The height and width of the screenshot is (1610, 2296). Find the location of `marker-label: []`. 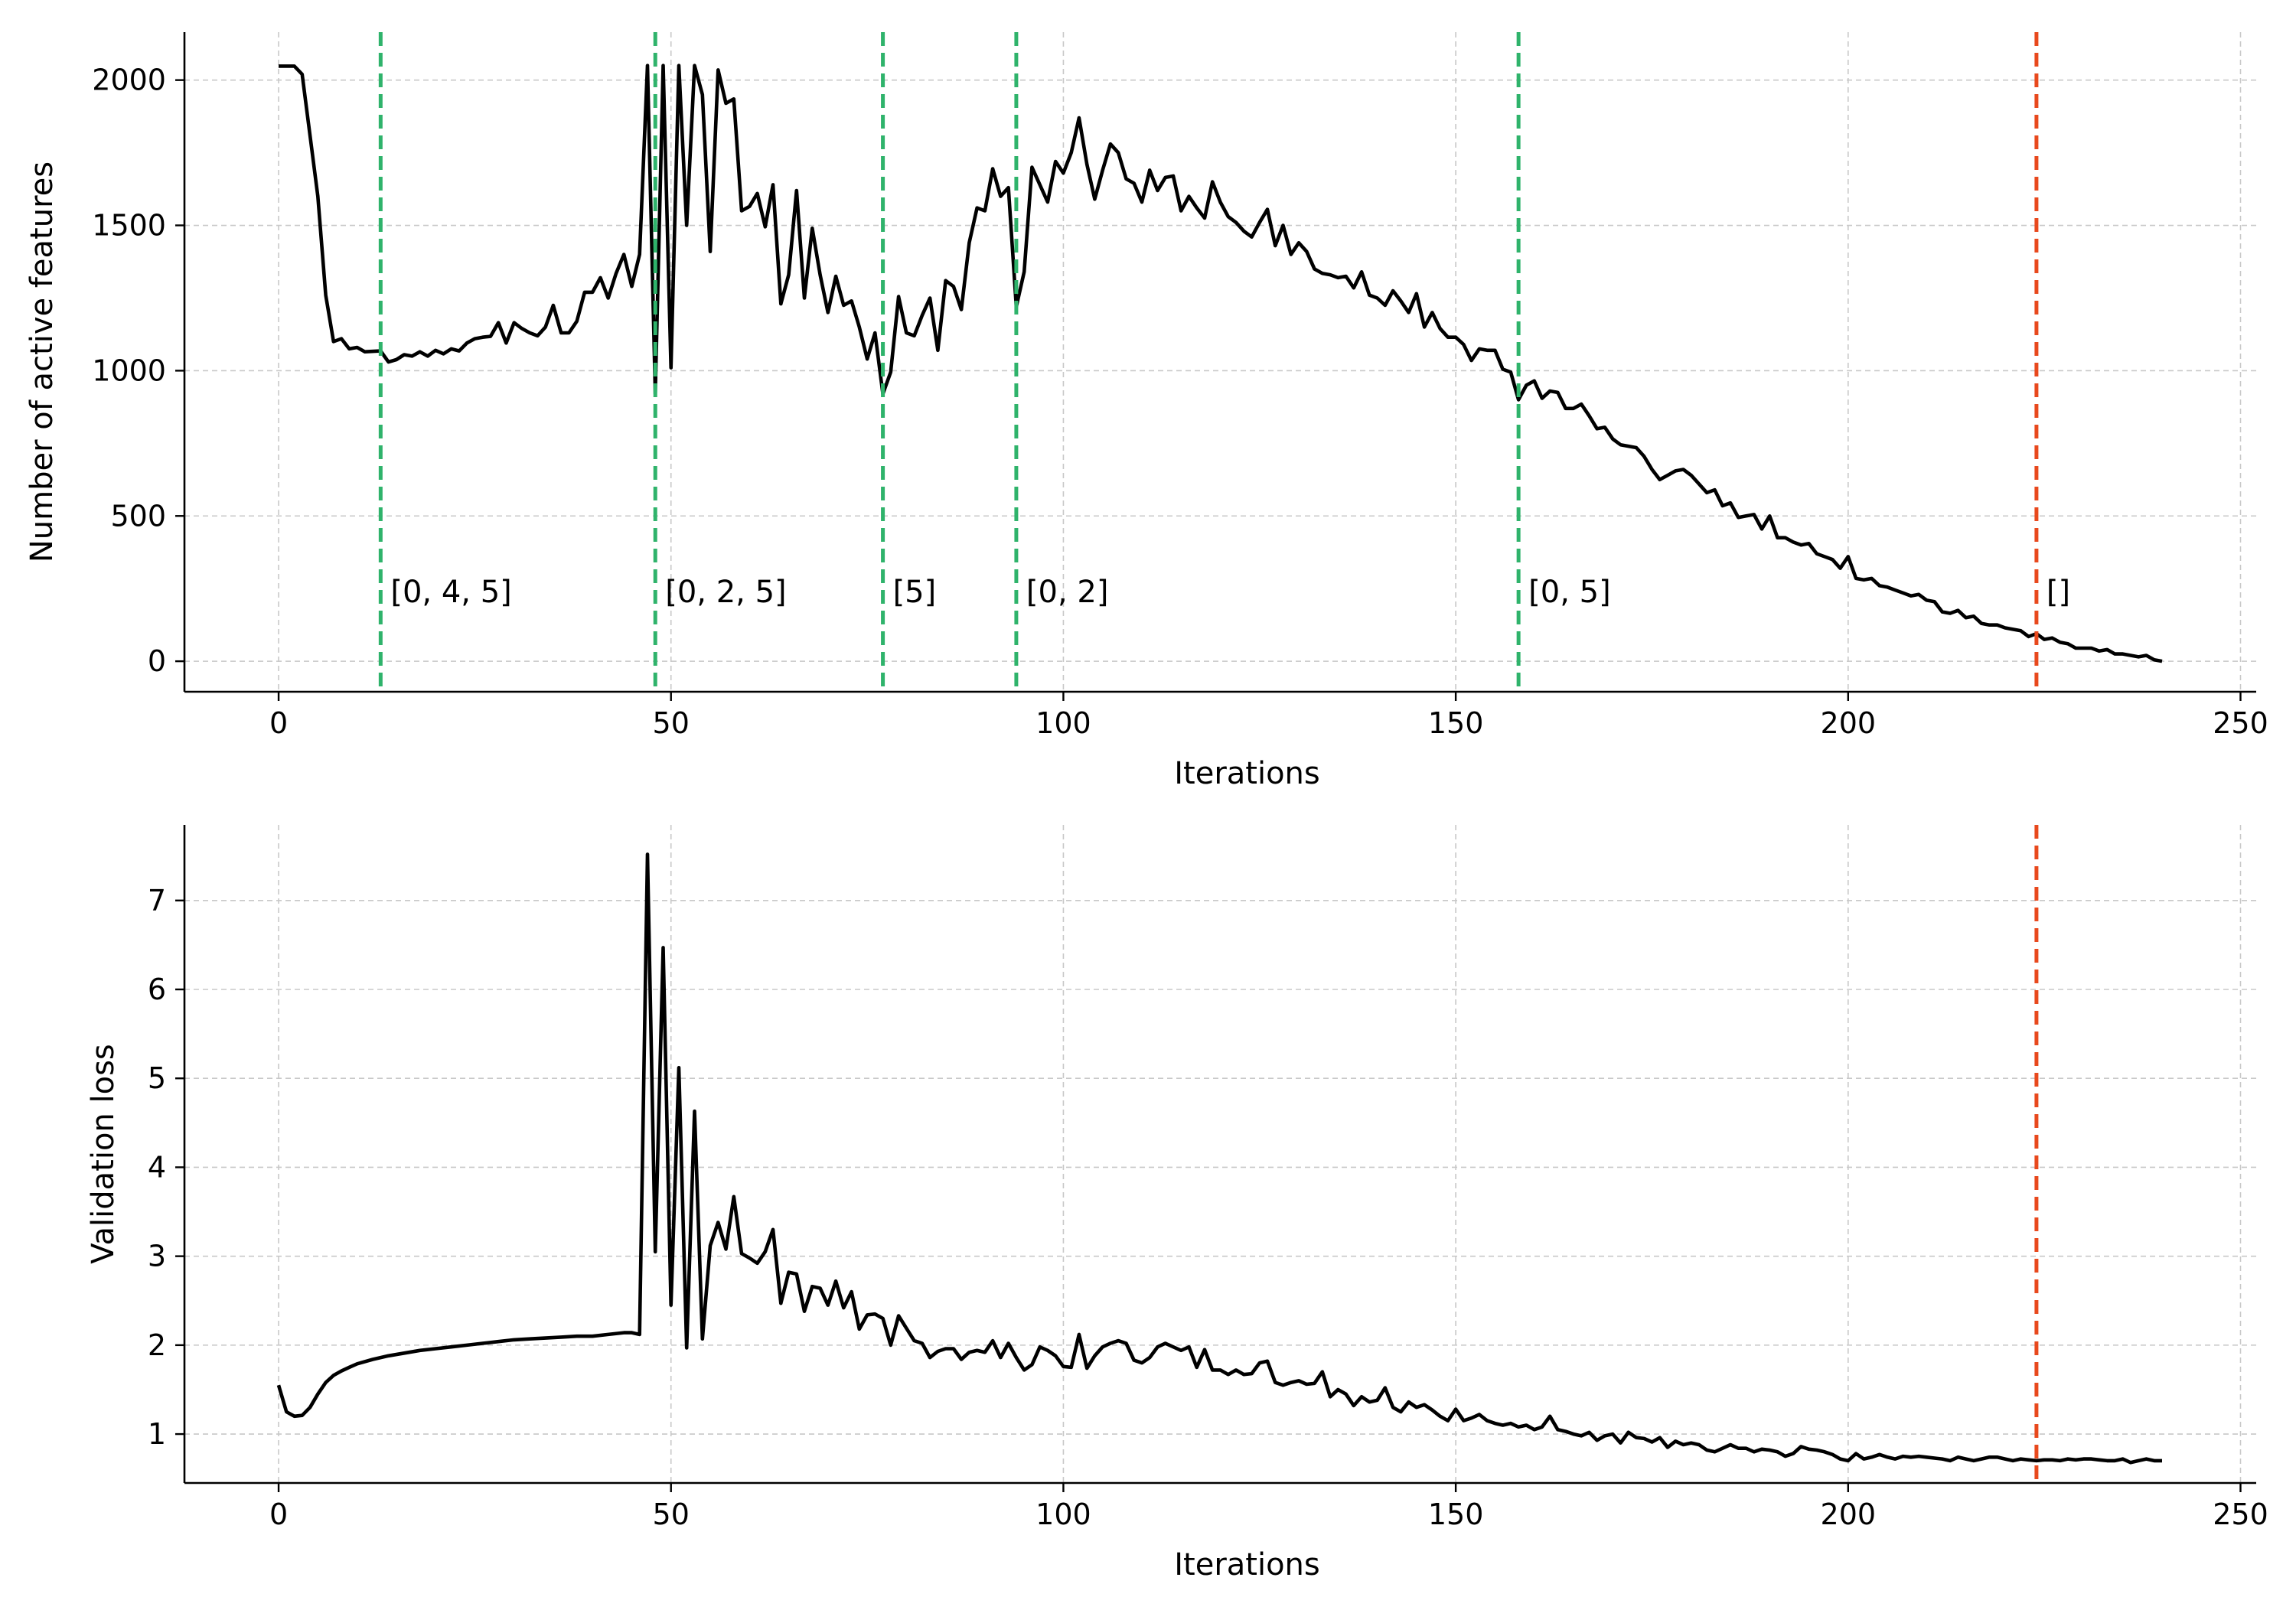

marker-label: [] is located at coordinates (2058, 593).